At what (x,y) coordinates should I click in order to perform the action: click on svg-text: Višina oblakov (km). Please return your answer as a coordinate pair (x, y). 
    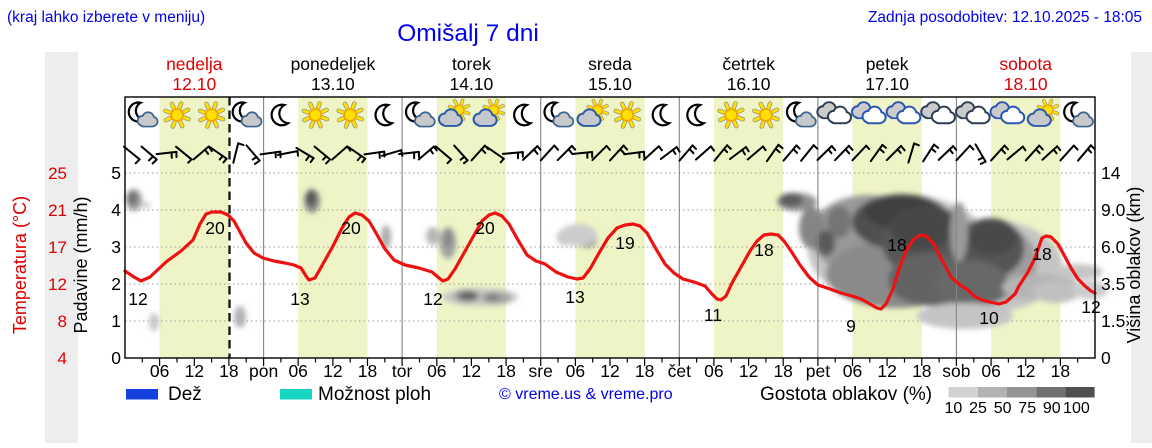
    Looking at the image, I should click on (1134, 265).